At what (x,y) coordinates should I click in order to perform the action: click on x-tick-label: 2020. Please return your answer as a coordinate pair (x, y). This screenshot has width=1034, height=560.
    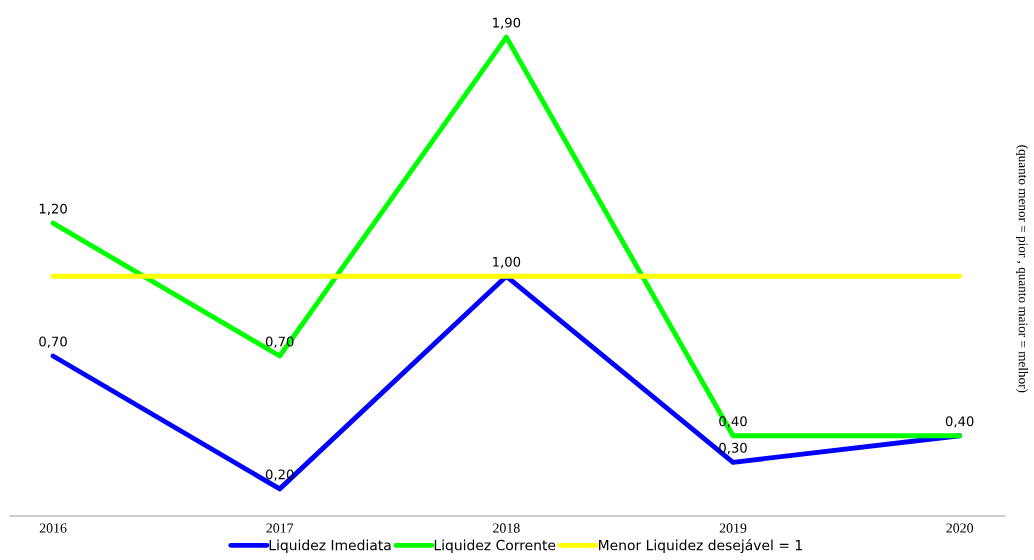
    Looking at the image, I should click on (960, 528).